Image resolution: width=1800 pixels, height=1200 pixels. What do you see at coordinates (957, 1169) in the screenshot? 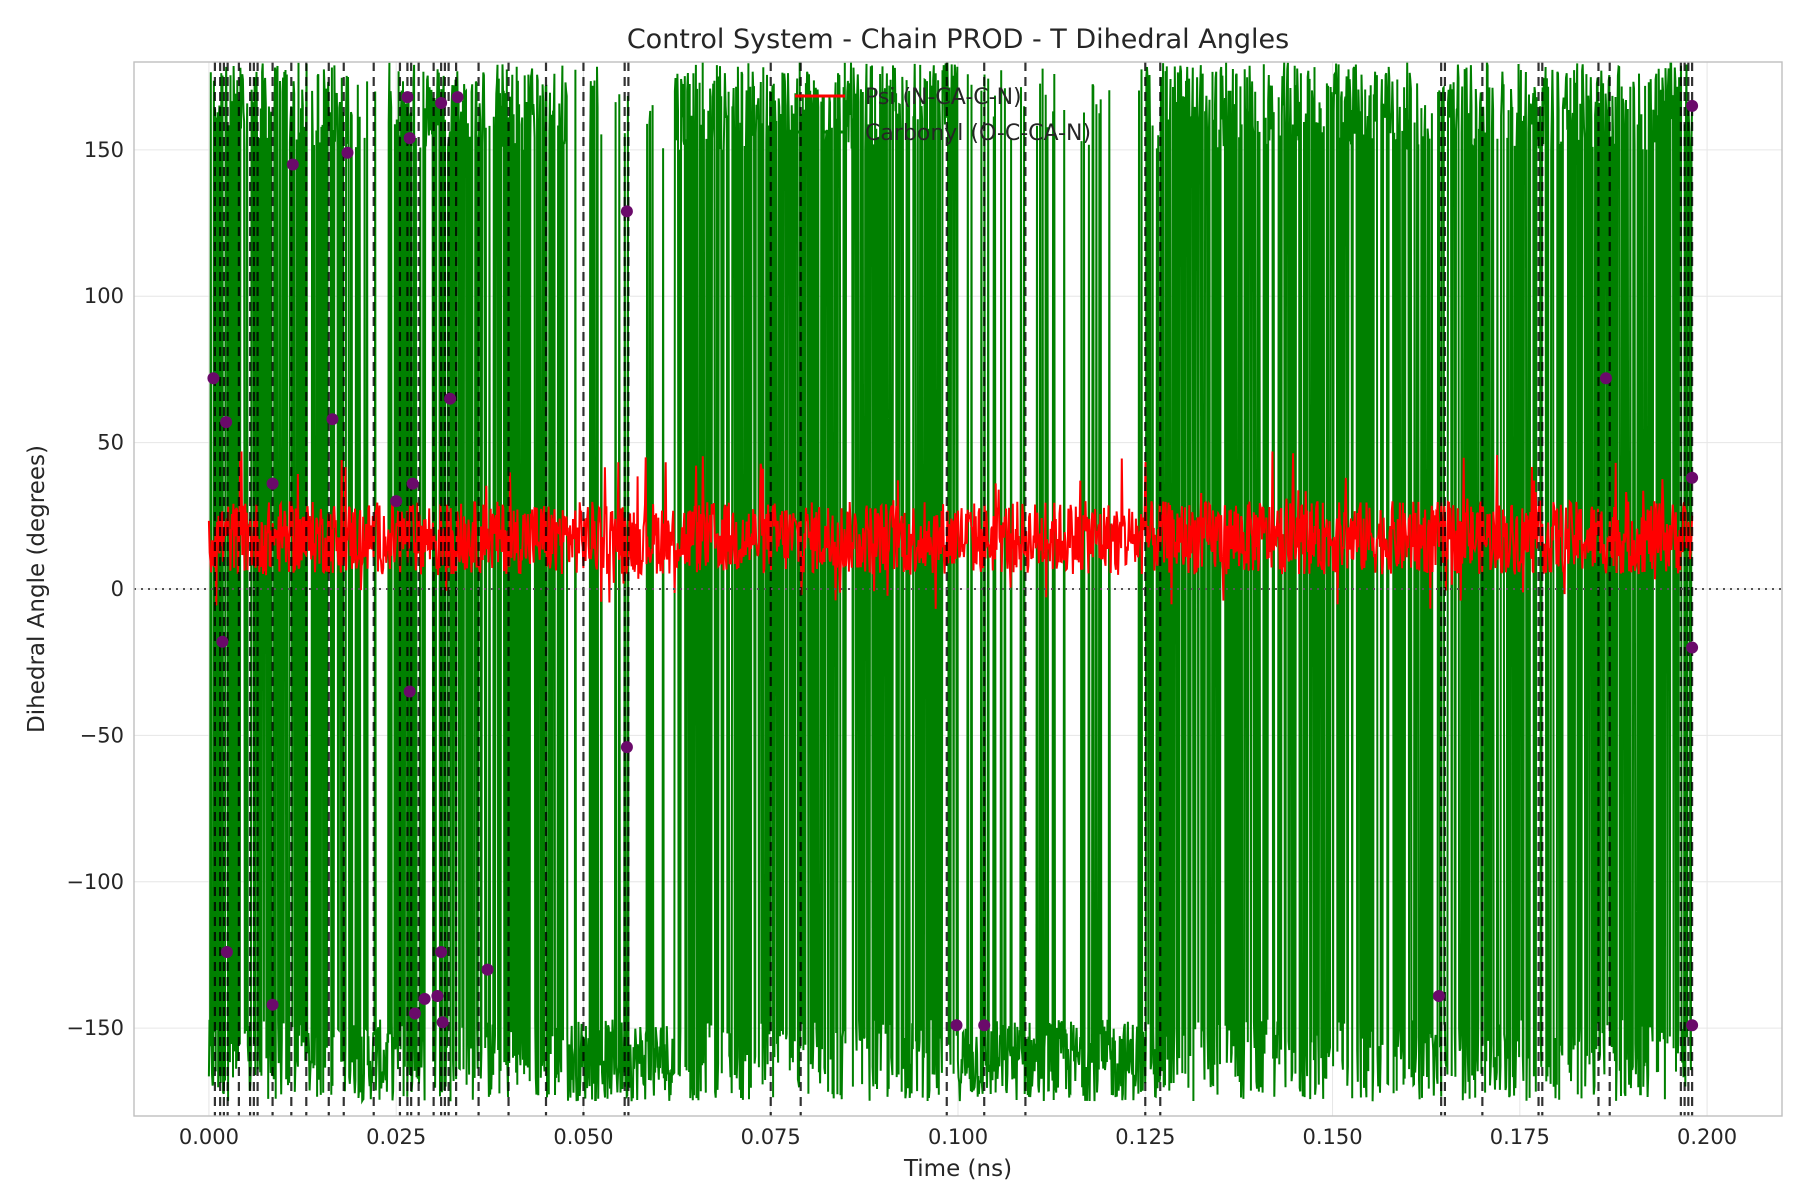
I see `x-axis-label: Time (ns)` at bounding box center [957, 1169].